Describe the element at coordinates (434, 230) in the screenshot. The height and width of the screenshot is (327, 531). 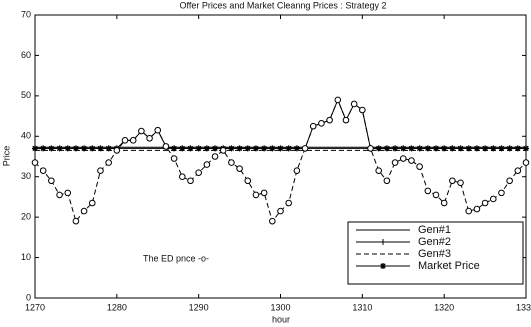
I see `legend-label: Gen#1` at that location.